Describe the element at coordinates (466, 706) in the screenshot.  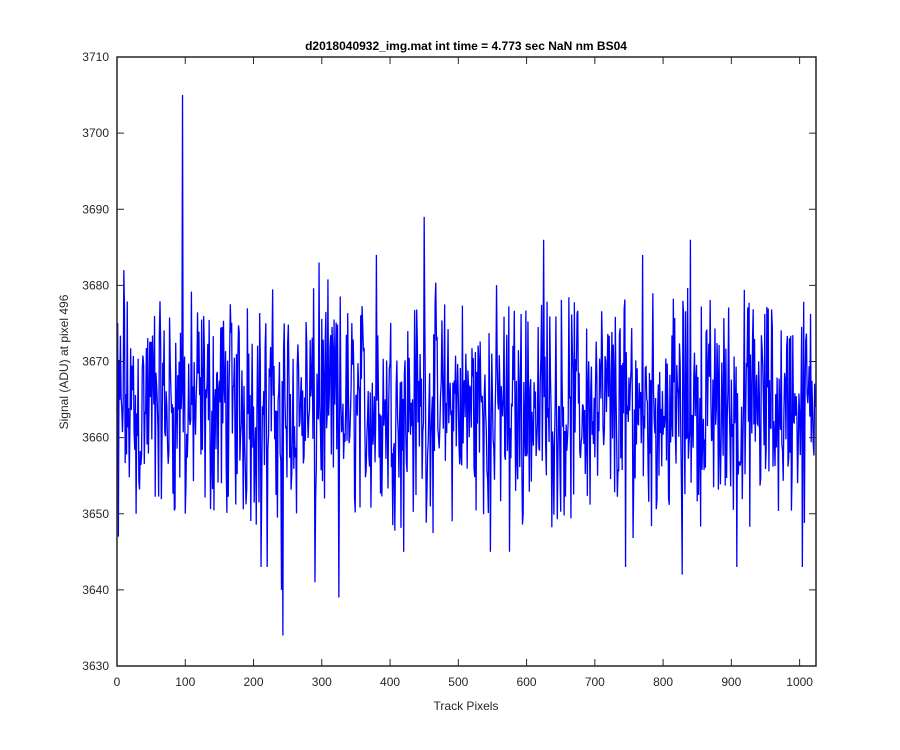
I see `x-axis-label: Track Pixels` at that location.